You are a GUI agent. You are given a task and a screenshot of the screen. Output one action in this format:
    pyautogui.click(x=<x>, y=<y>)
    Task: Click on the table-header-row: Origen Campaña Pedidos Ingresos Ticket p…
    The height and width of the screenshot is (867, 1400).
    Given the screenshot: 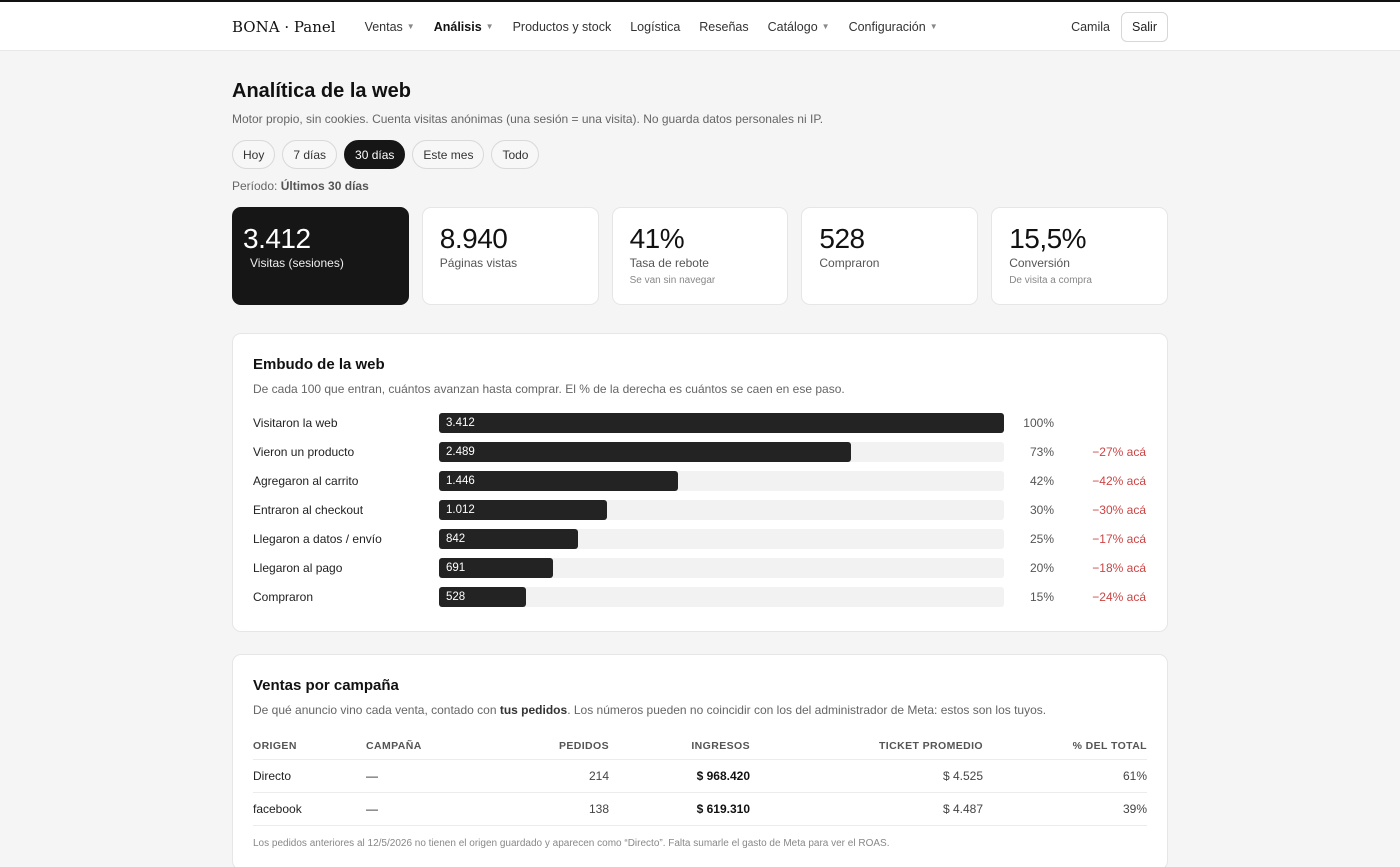 What is the action you would take?
    pyautogui.click(x=700, y=744)
    